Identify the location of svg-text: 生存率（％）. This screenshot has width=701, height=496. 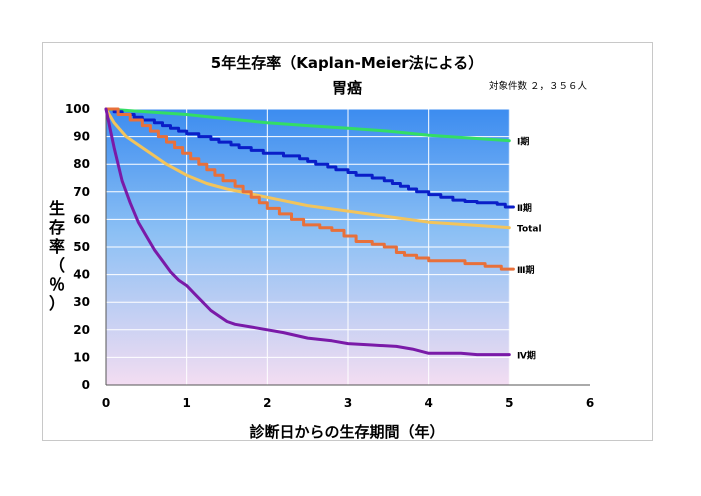
(57, 256).